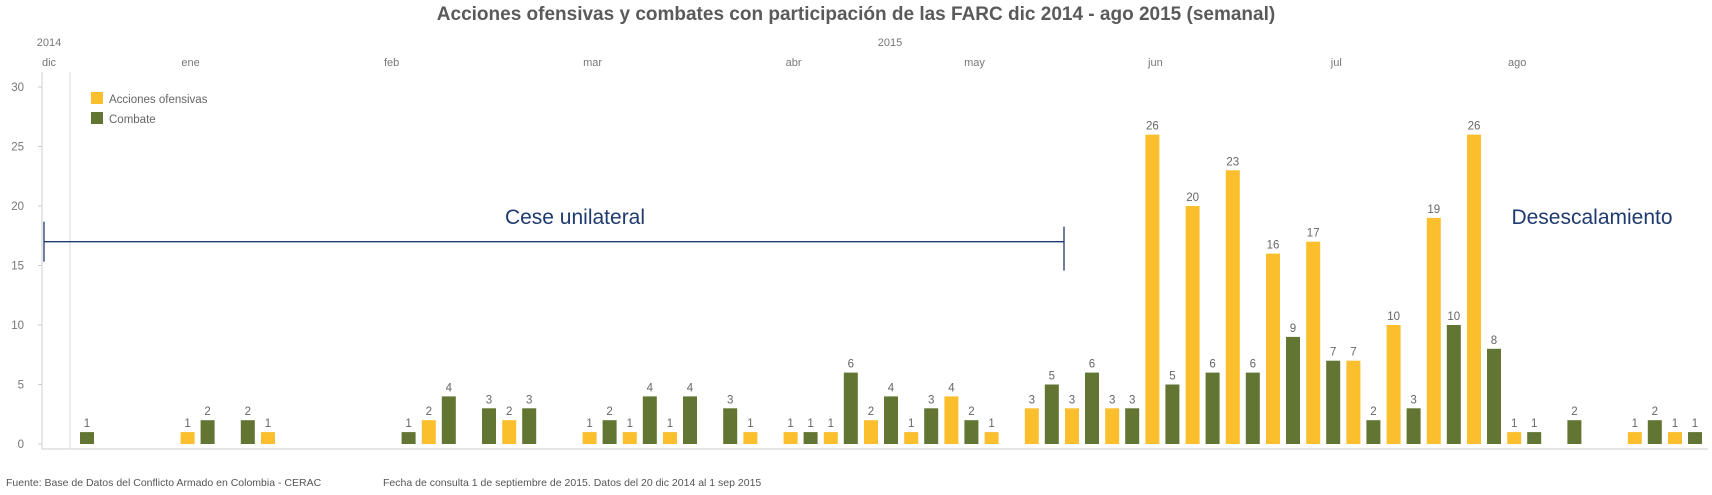  What do you see at coordinates (391, 63) in the screenshot?
I see `month-label-feb: feb` at bounding box center [391, 63].